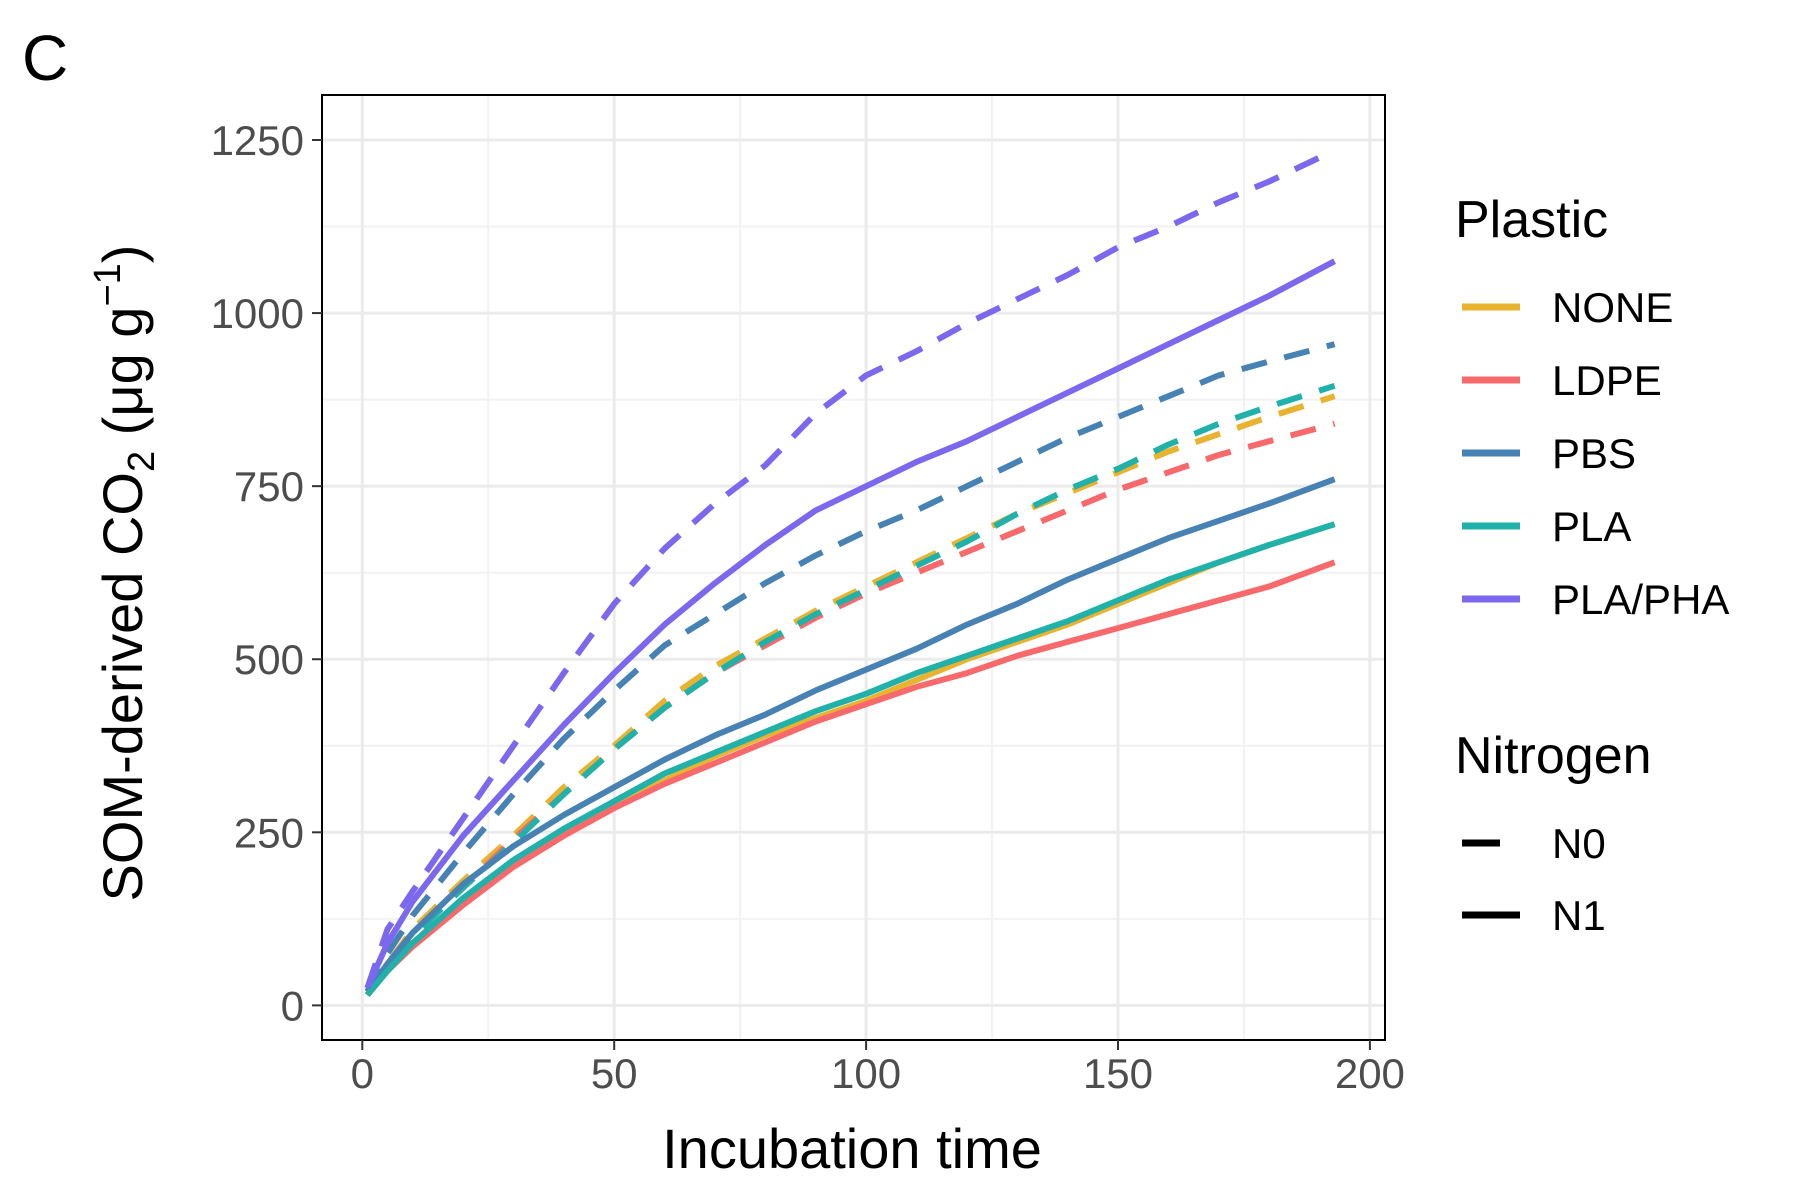  What do you see at coordinates (1612, 307) in the screenshot?
I see `legend-label-plastic: NONE` at bounding box center [1612, 307].